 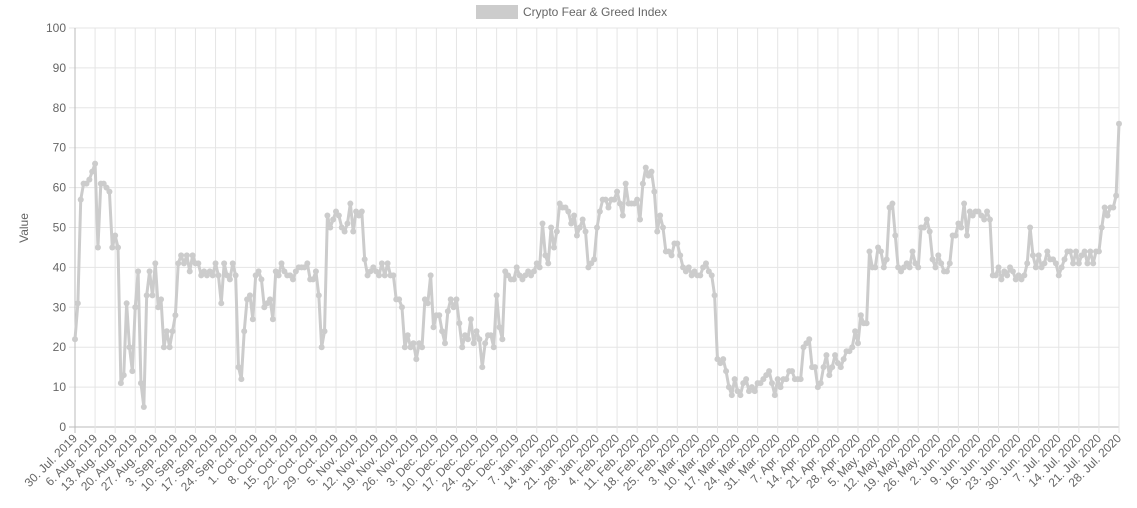 I want to click on y-tick-label: 0, so click(x=62, y=427).